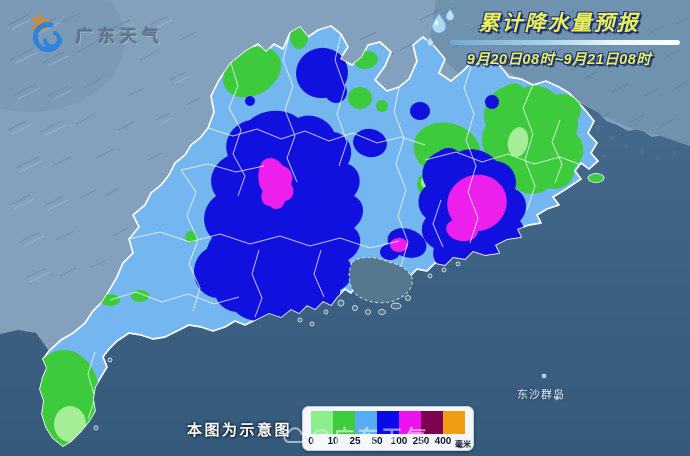 Image resolution: width=690 pixels, height=456 pixels. What do you see at coordinates (554, 38) in the screenshot?
I see `forecast-title-block: 累计降水量预报 9月20日08时~9月21日08时` at bounding box center [554, 38].